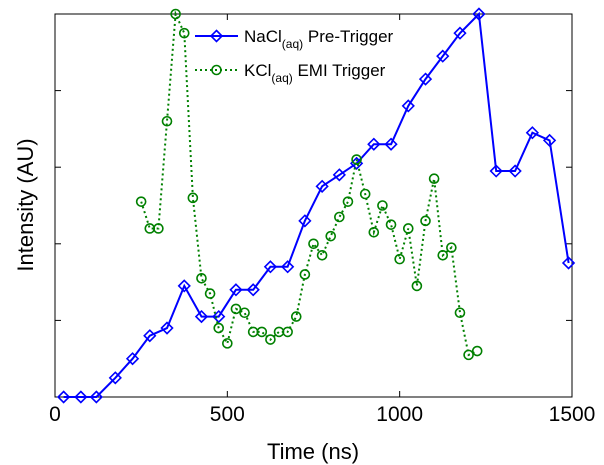 Image resolution: width=604 pixels, height=465 pixels. I want to click on x-tick-label: 1500, so click(572, 414).